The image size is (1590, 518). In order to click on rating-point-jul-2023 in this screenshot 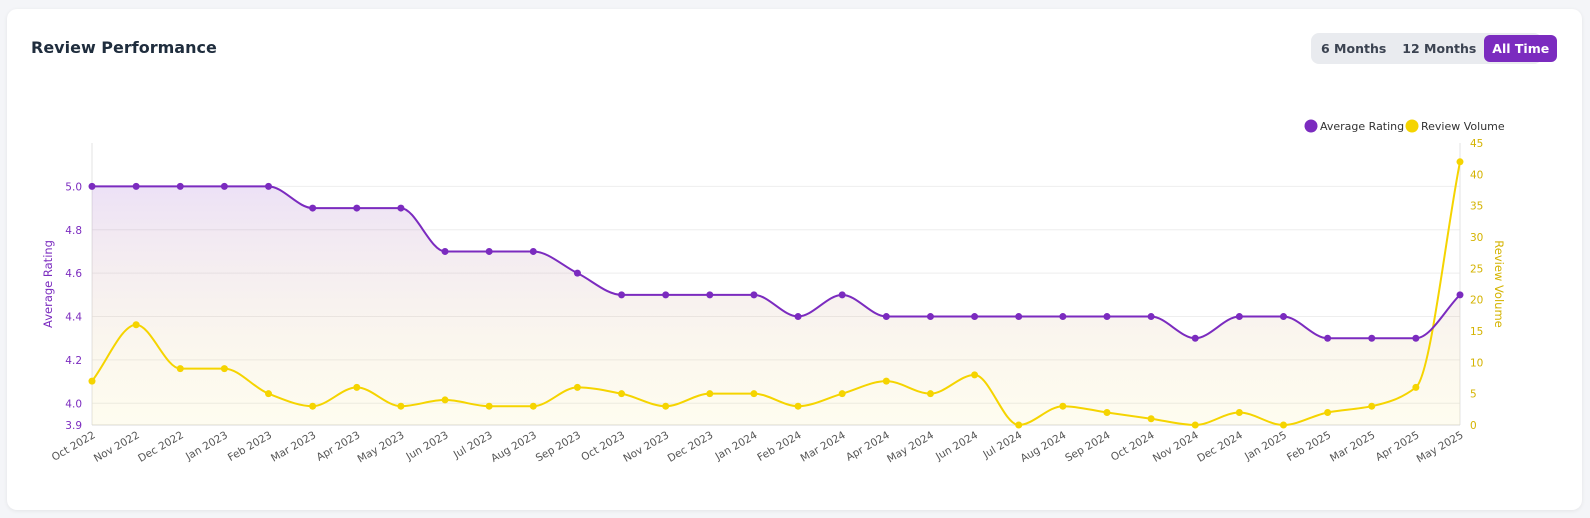, I will do `click(489, 251)`.